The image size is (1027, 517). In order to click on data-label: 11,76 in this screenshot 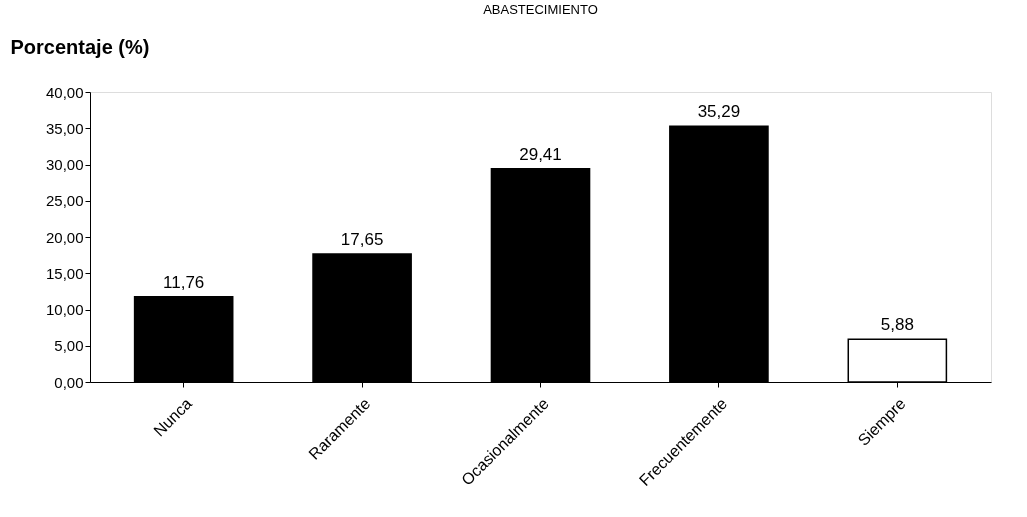, I will do `click(184, 282)`.